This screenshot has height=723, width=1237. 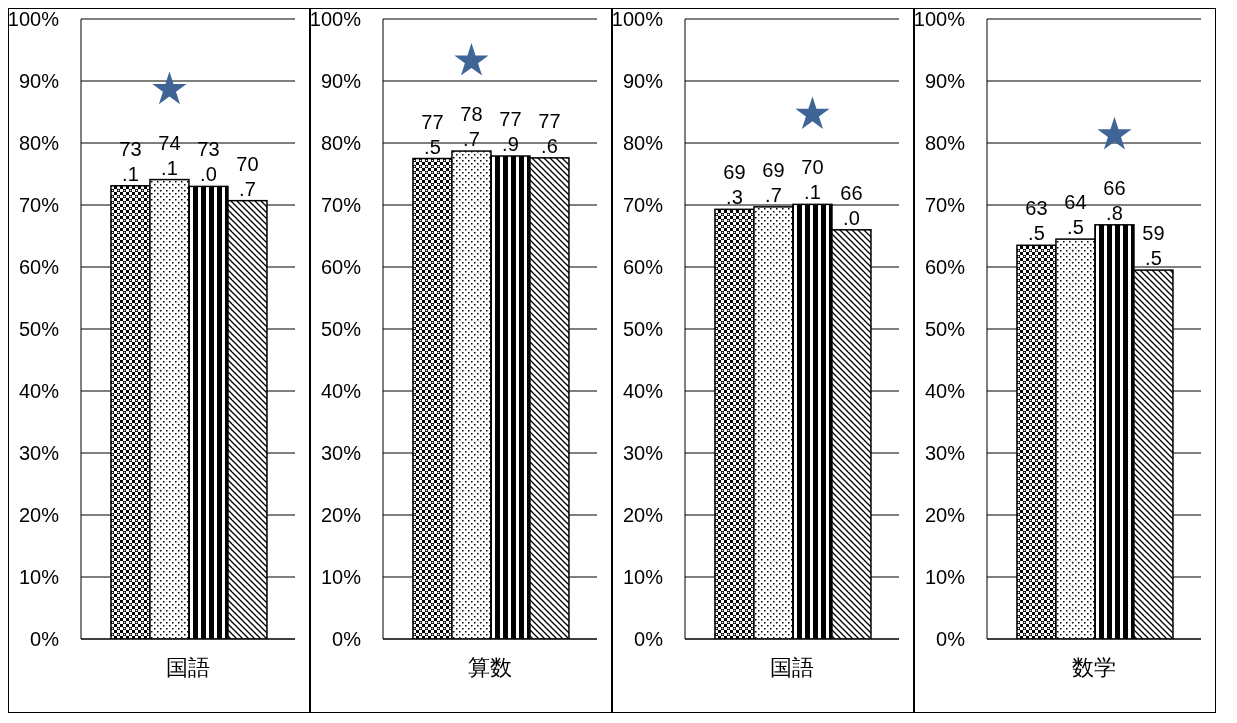 What do you see at coordinates (208, 162) in the screenshot?
I see `data-label: 73.0` at bounding box center [208, 162].